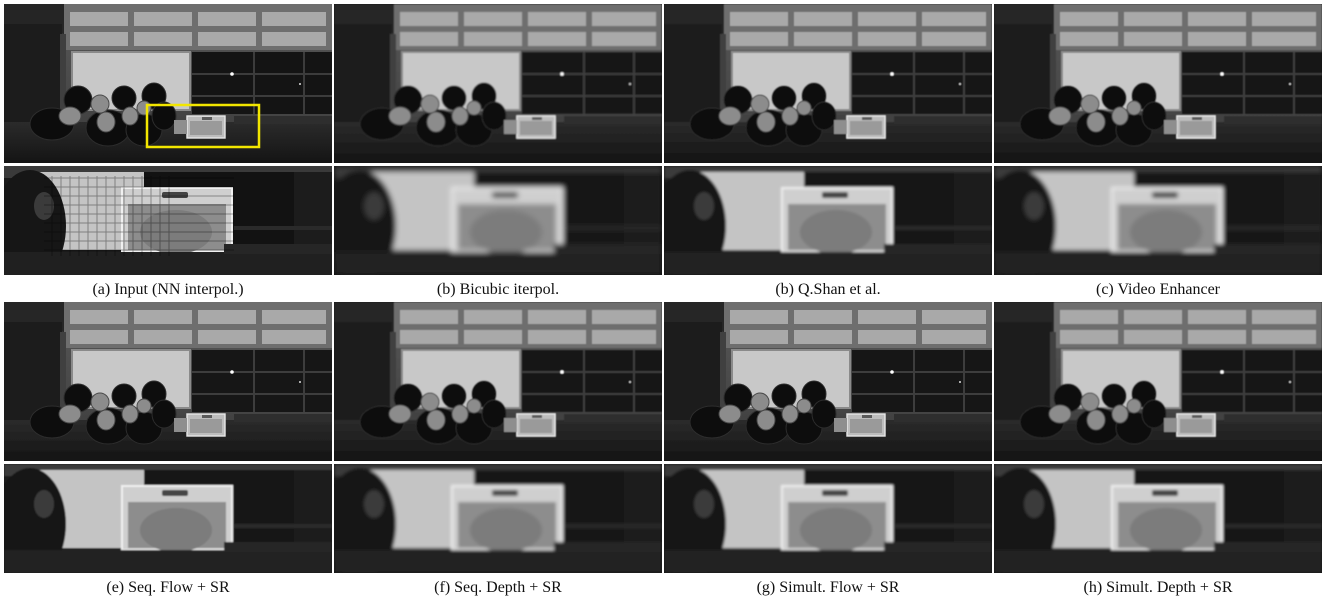 The height and width of the screenshot is (598, 1325). Describe the element at coordinates (168, 289) in the screenshot. I see `panel-caption: (a) Input (NN interpol.)` at that location.